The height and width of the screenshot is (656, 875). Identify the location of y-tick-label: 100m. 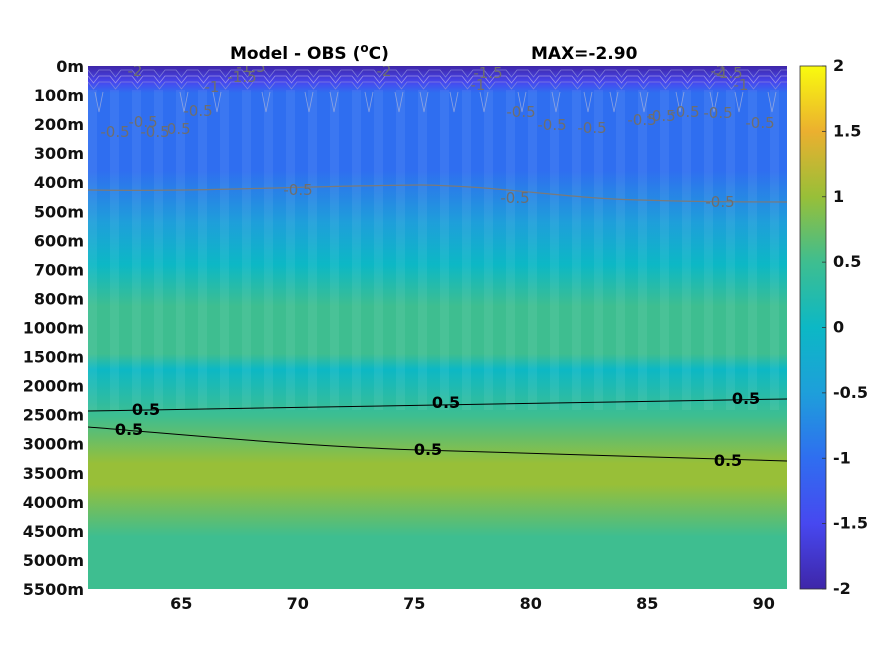
(59, 95).